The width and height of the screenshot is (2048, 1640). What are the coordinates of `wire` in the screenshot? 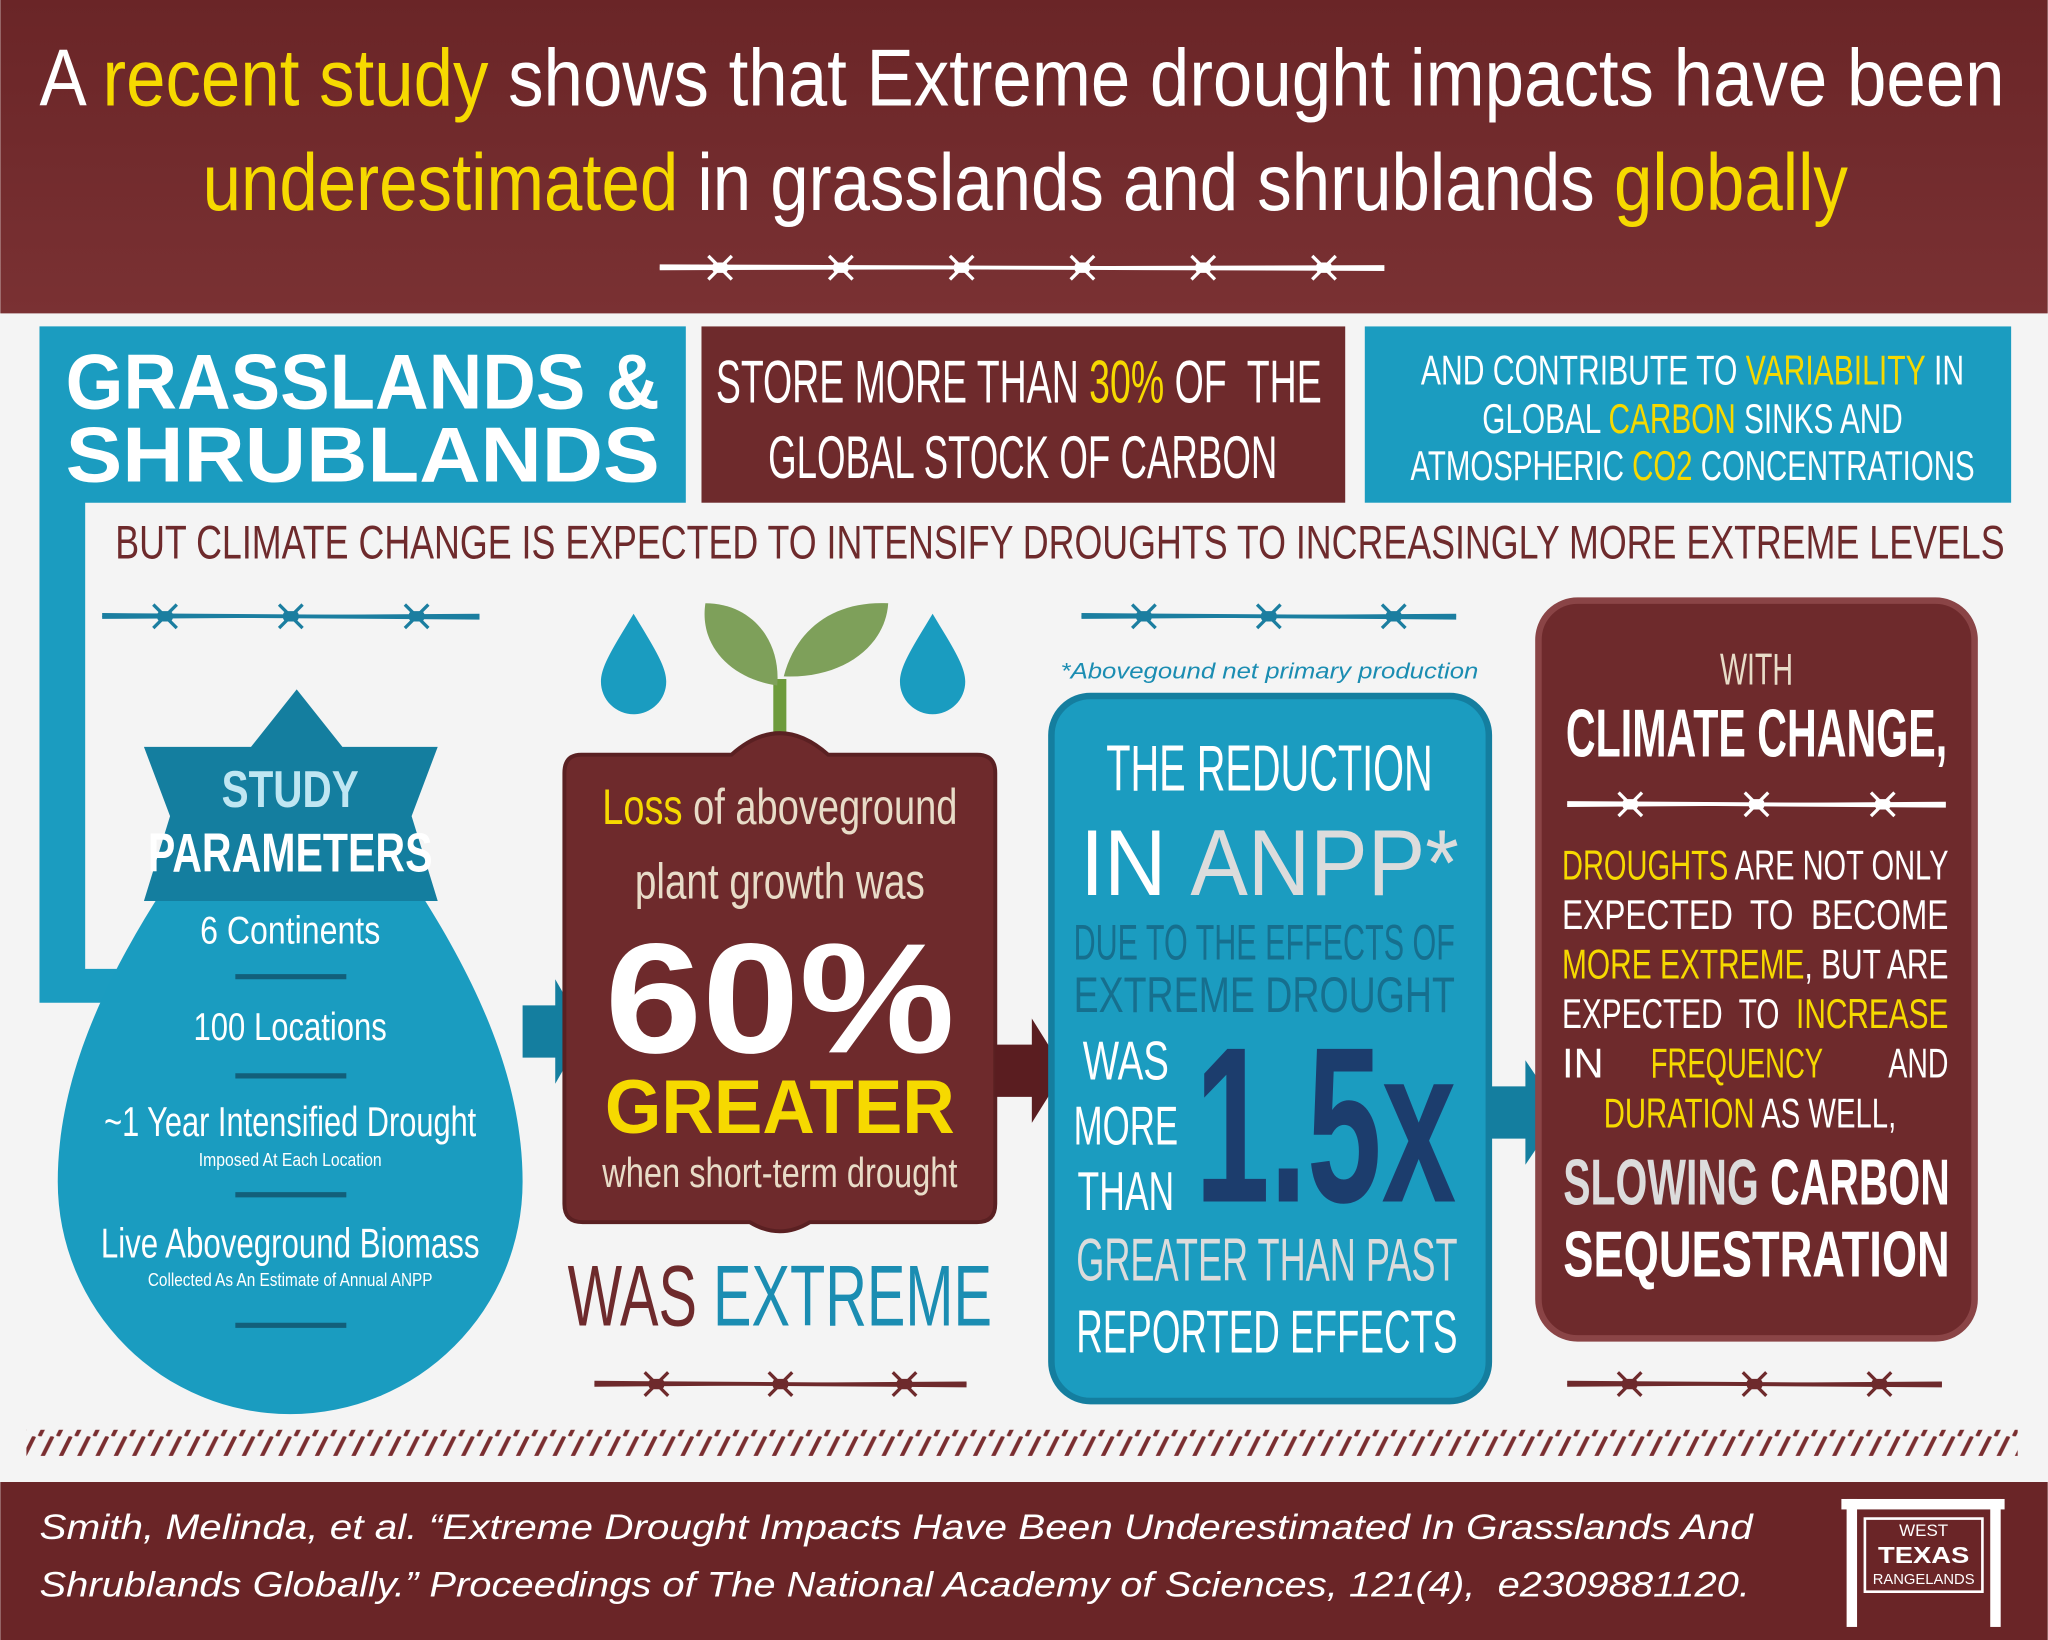 It's located at (1022, 268).